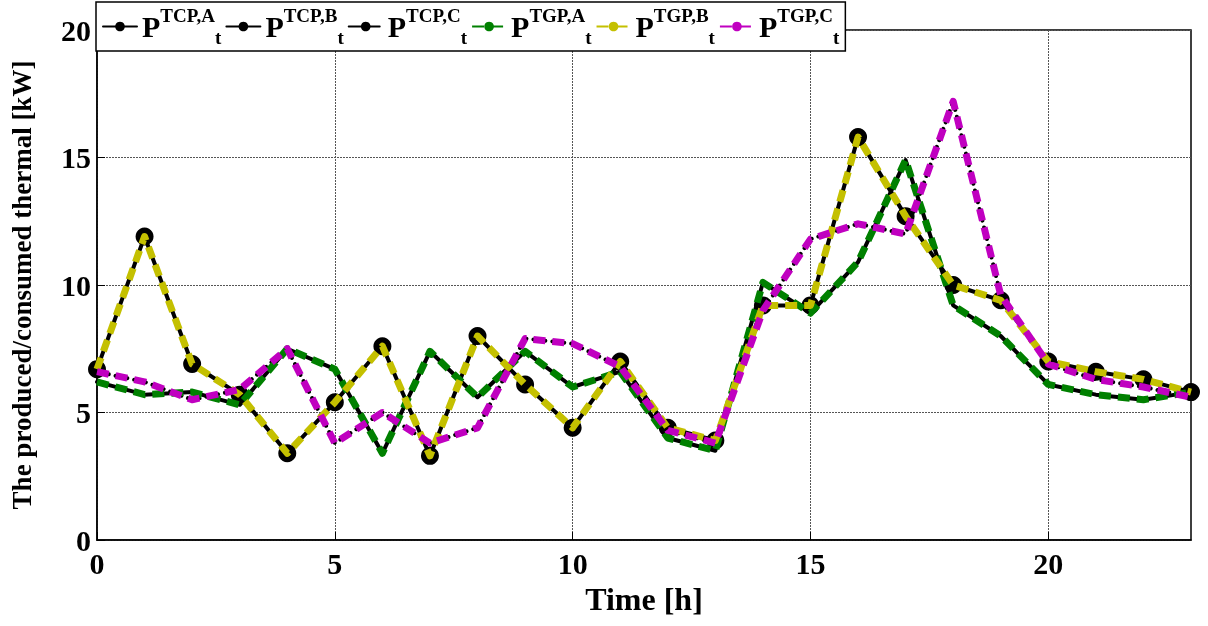 The height and width of the screenshot is (626, 1208). Describe the element at coordinates (76, 285) in the screenshot. I see `y-tick-label: 10` at that location.